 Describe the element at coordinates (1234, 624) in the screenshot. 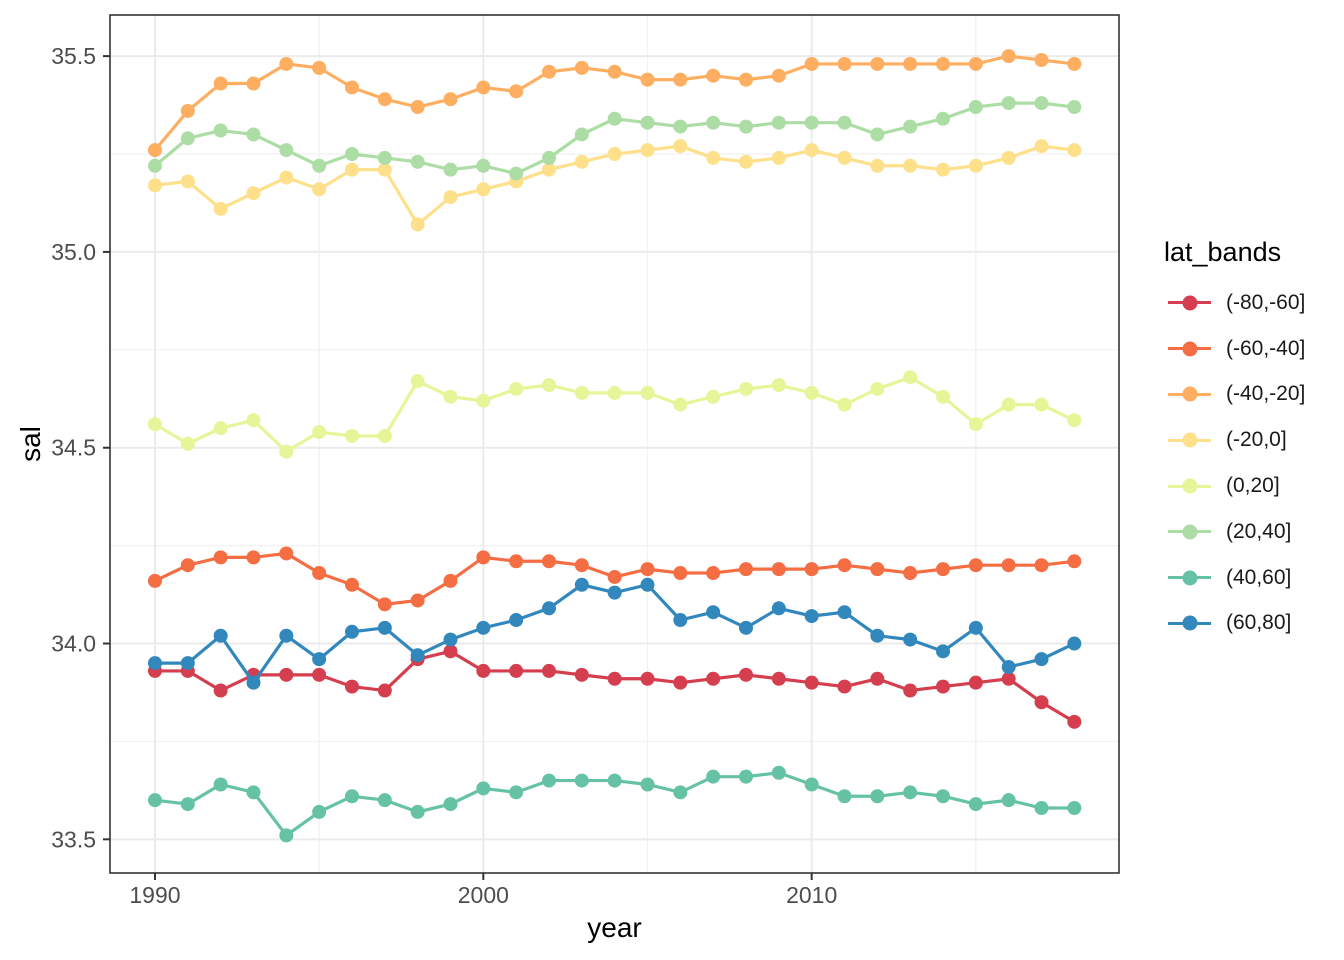

I see `legend-item: (60,80]` at that location.